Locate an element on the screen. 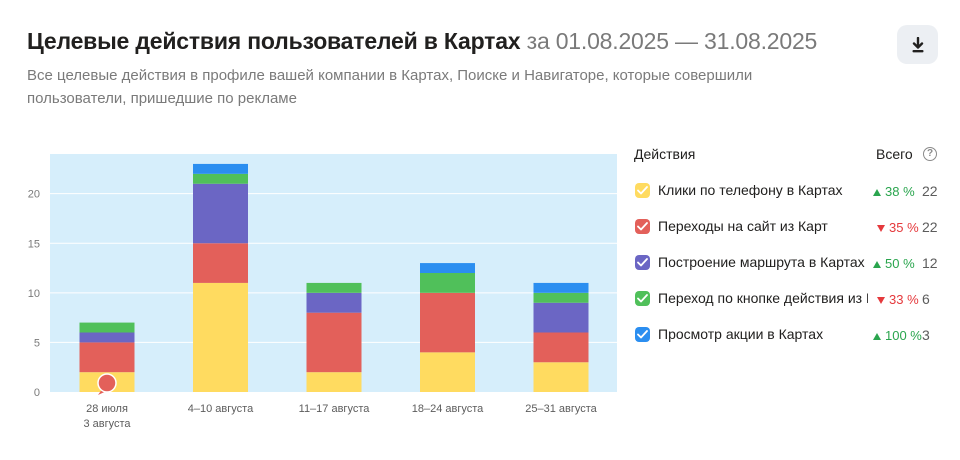  legend-label: Переходы на сайт из Карт is located at coordinates (743, 226).